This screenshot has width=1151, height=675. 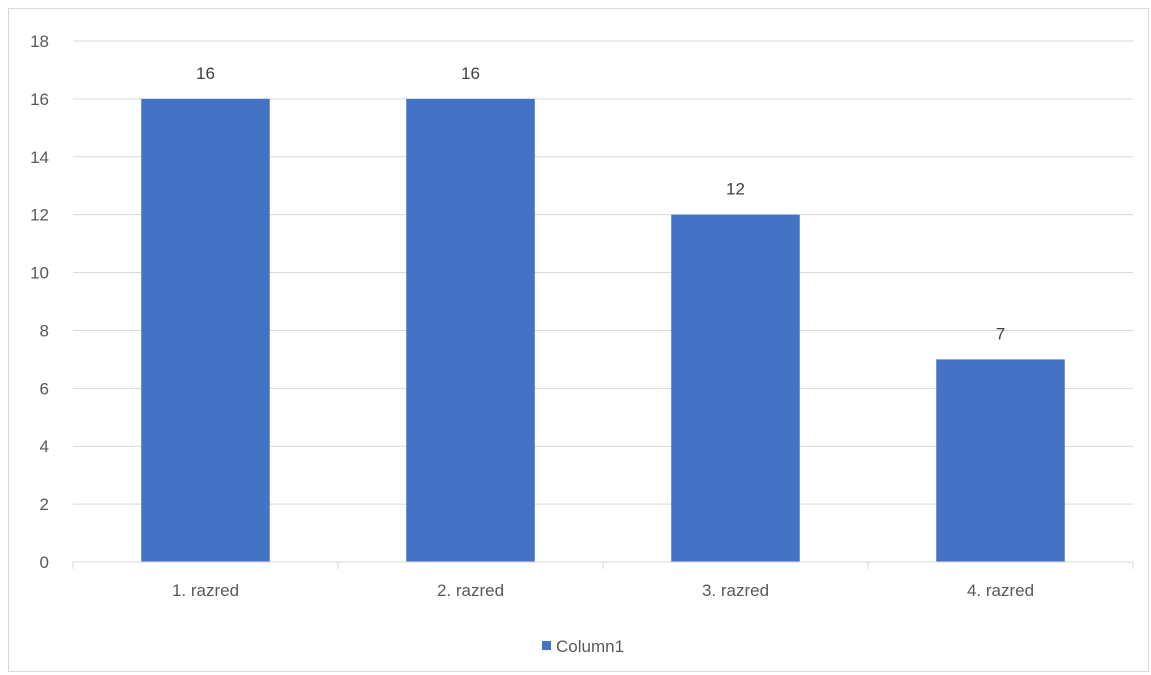 I want to click on x-axis, so click(x=603, y=565).